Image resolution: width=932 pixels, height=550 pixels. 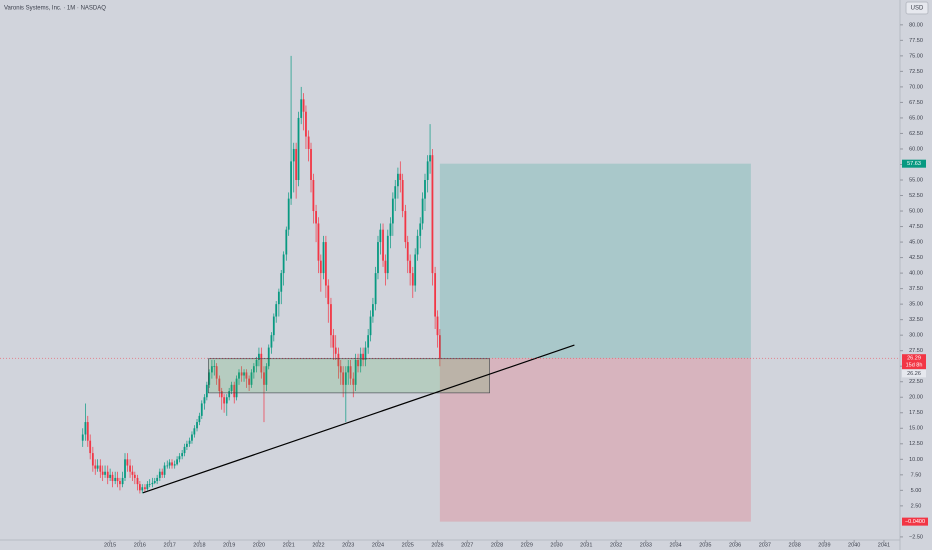 What do you see at coordinates (916, 320) in the screenshot?
I see `y-tick-label: 32.50` at bounding box center [916, 320].